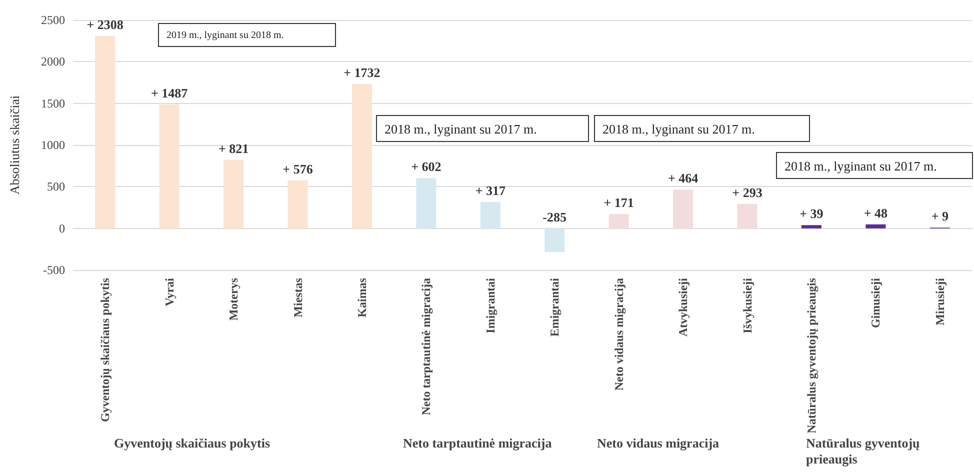 The width and height of the screenshot is (974, 475). What do you see at coordinates (875, 302) in the screenshot?
I see `x-tick-label: Gimusieji` at bounding box center [875, 302].